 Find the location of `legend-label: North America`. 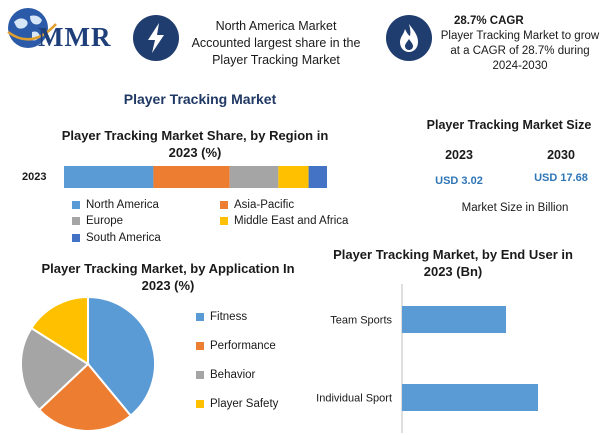

legend-label: North America is located at coordinates (122, 205).